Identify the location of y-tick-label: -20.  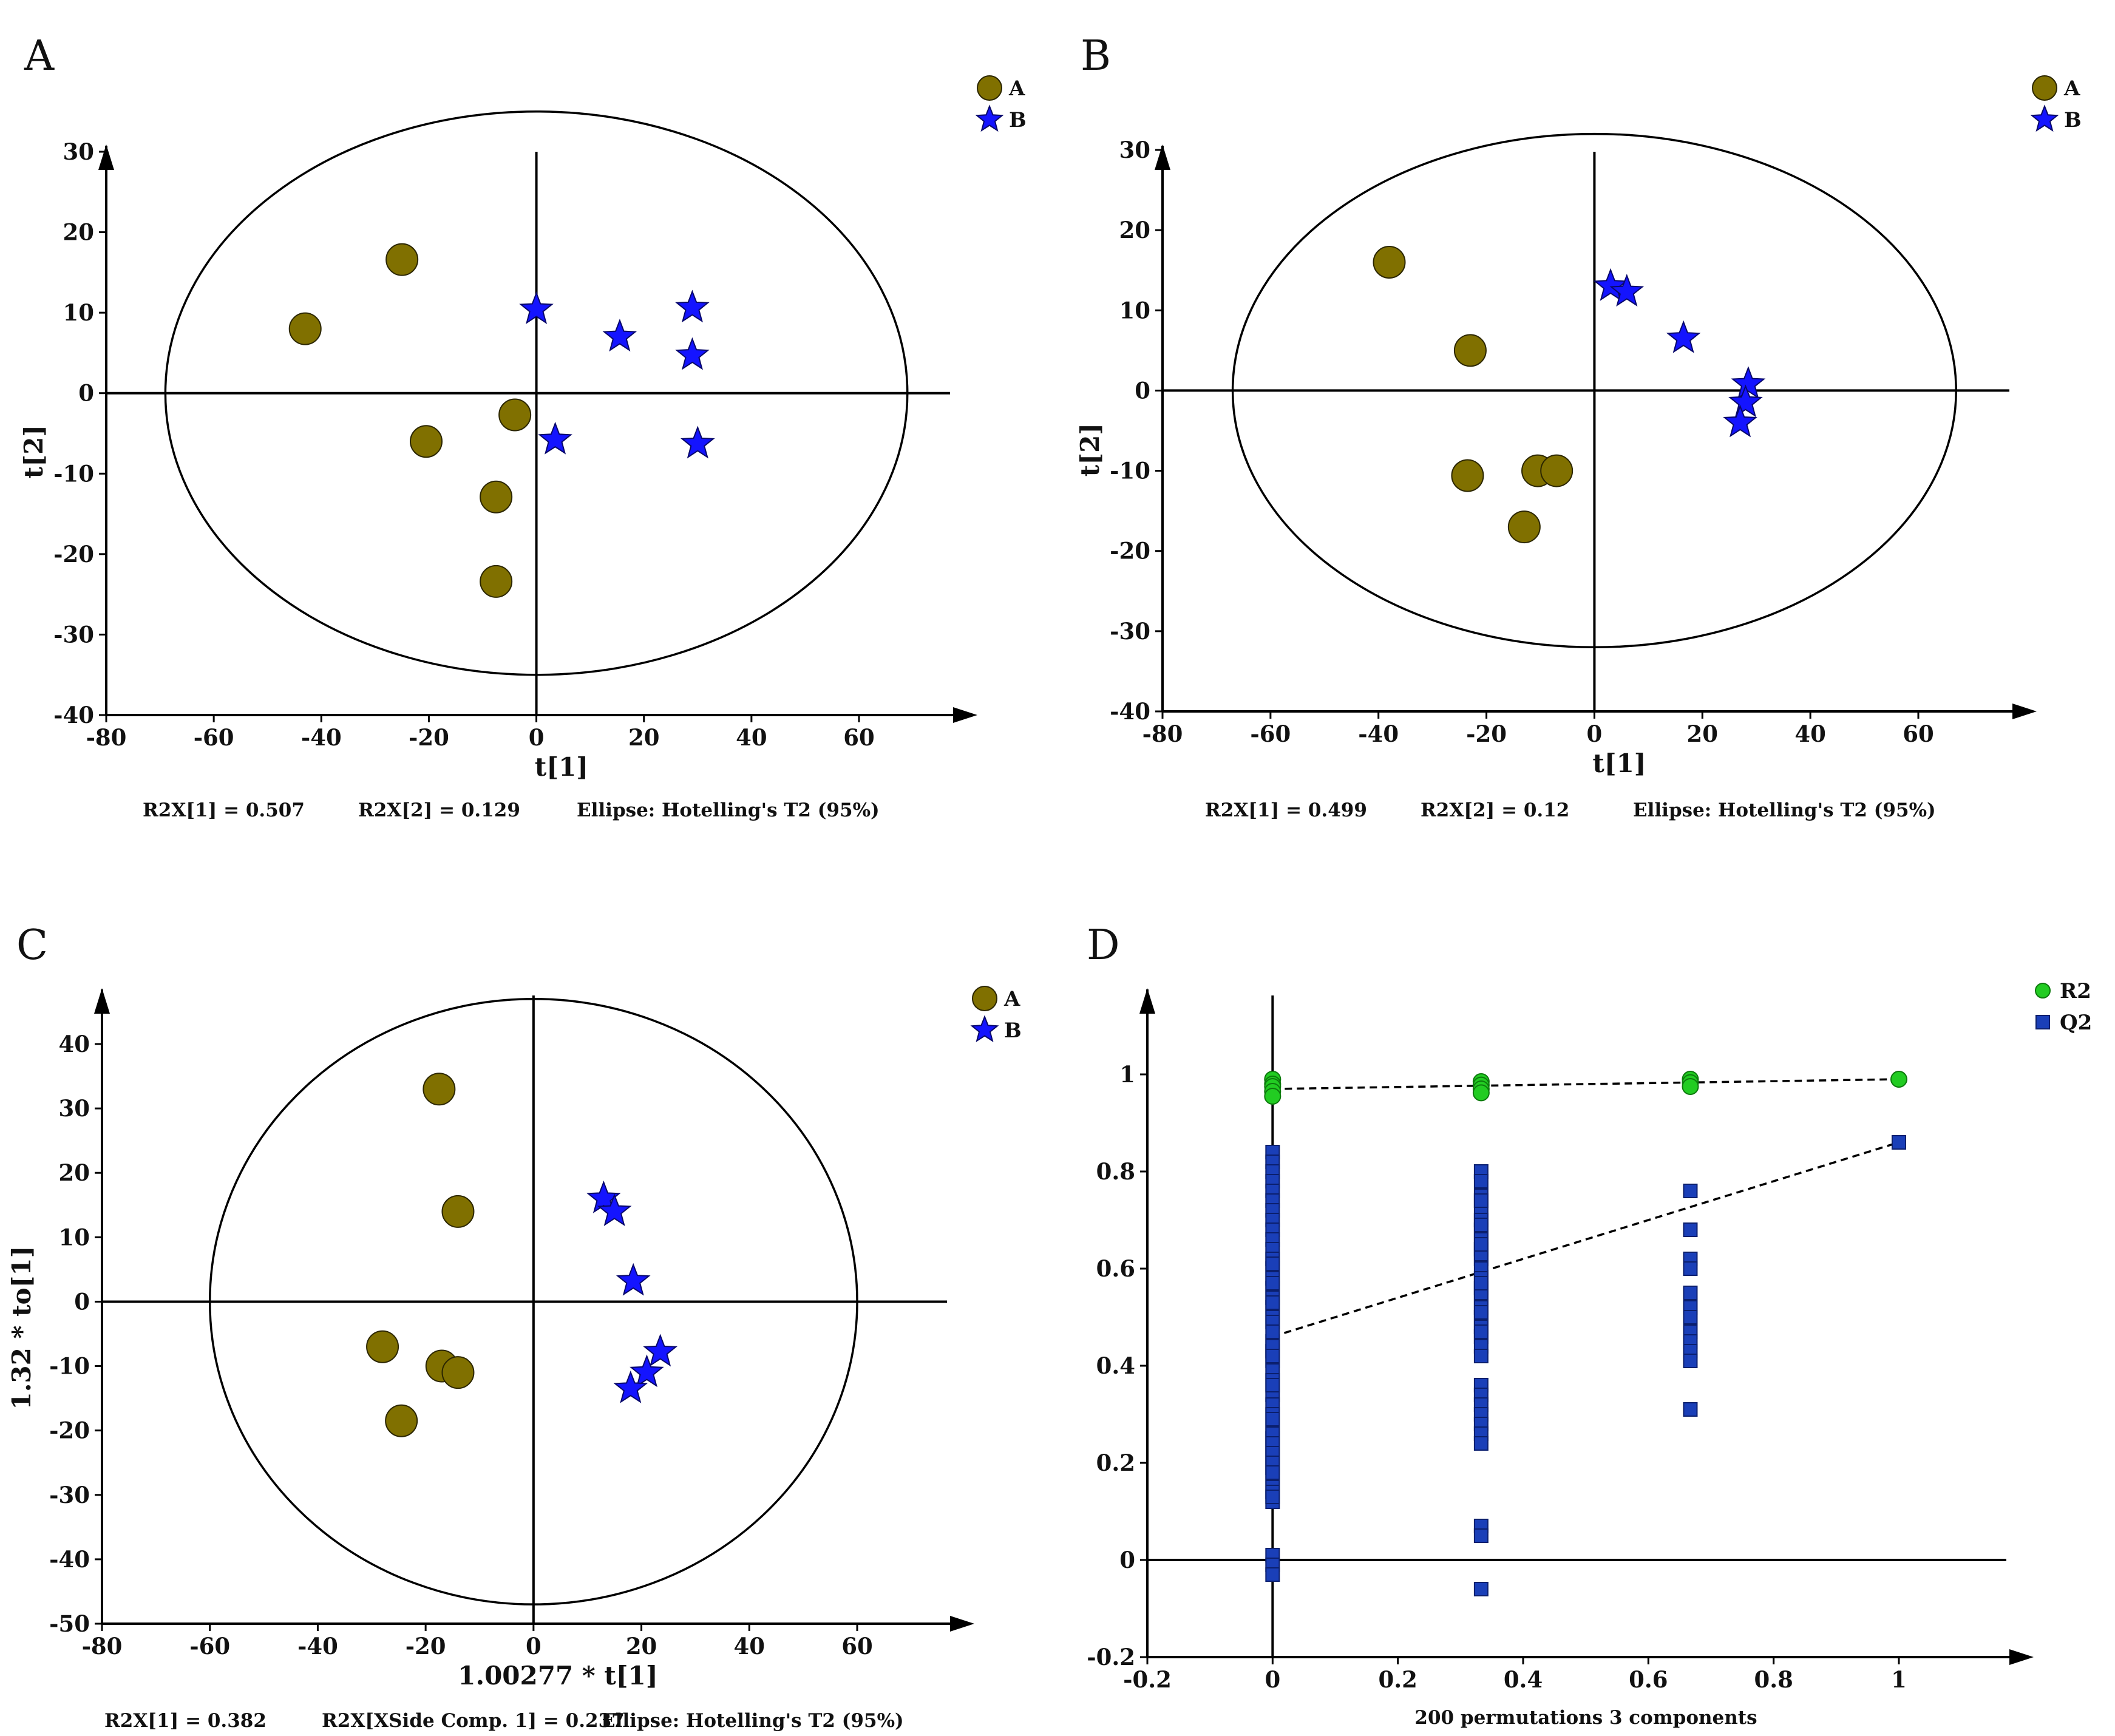
(69, 1430).